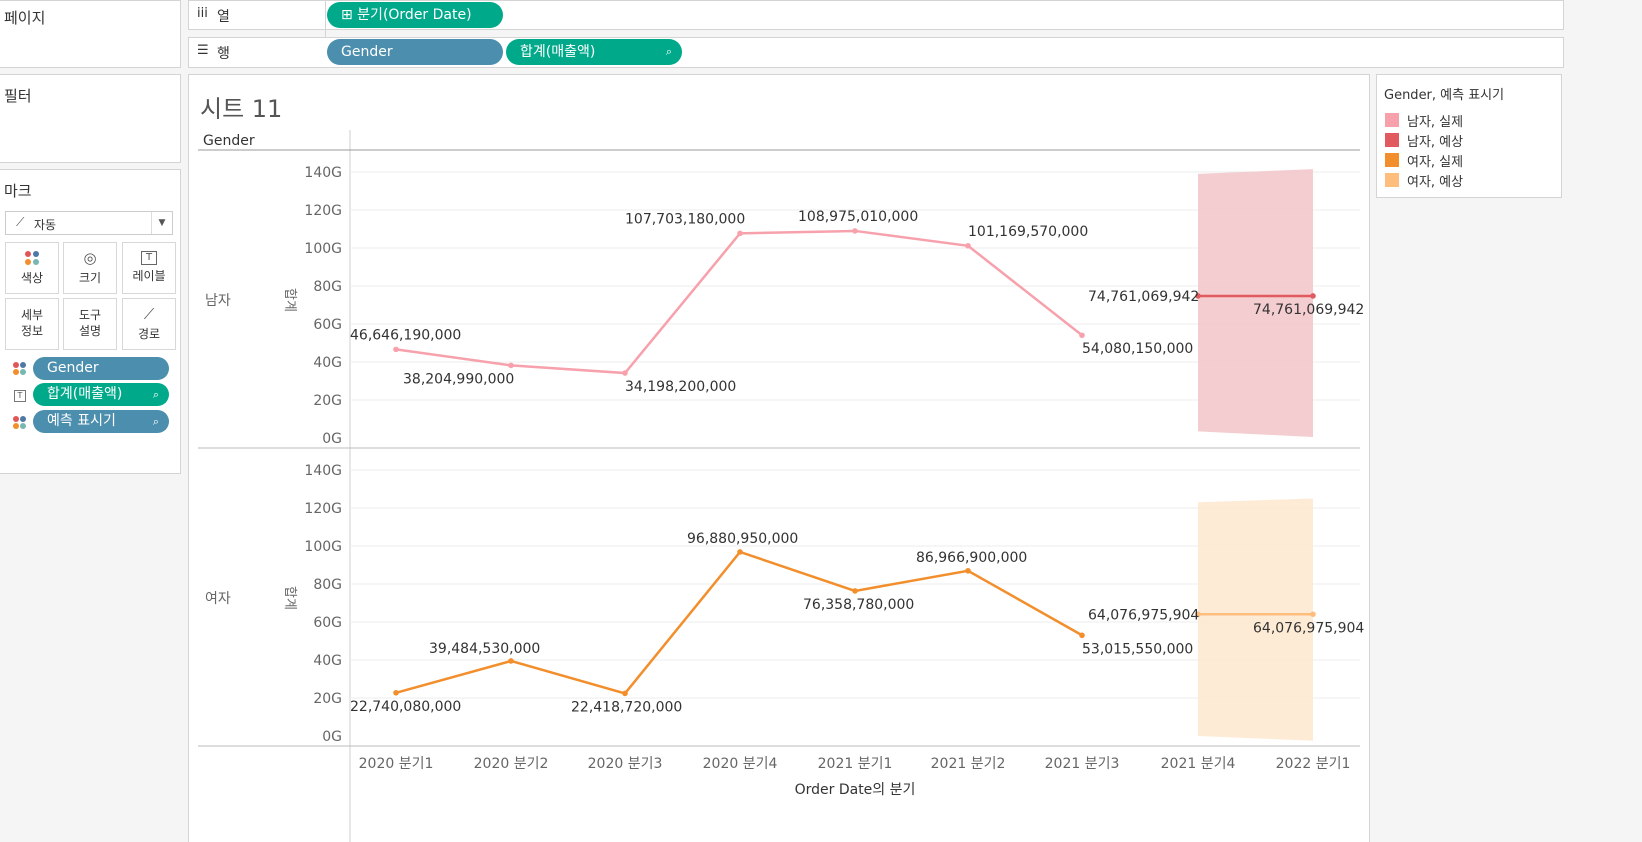 This screenshot has width=1642, height=842. What do you see at coordinates (202, 13) in the screenshot?
I see `columns-icon: iii` at bounding box center [202, 13].